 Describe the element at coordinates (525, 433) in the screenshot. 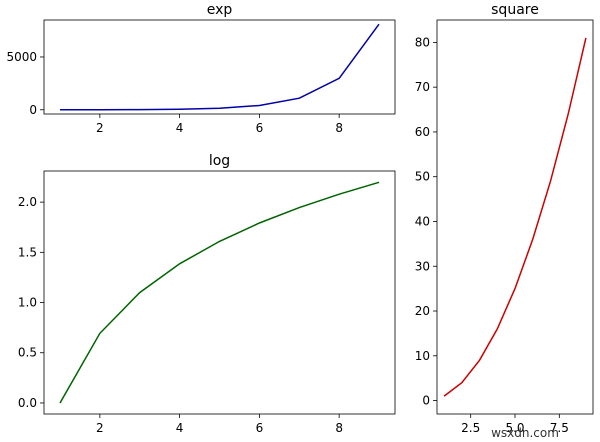

I see `watermark: wsxdn.com` at that location.